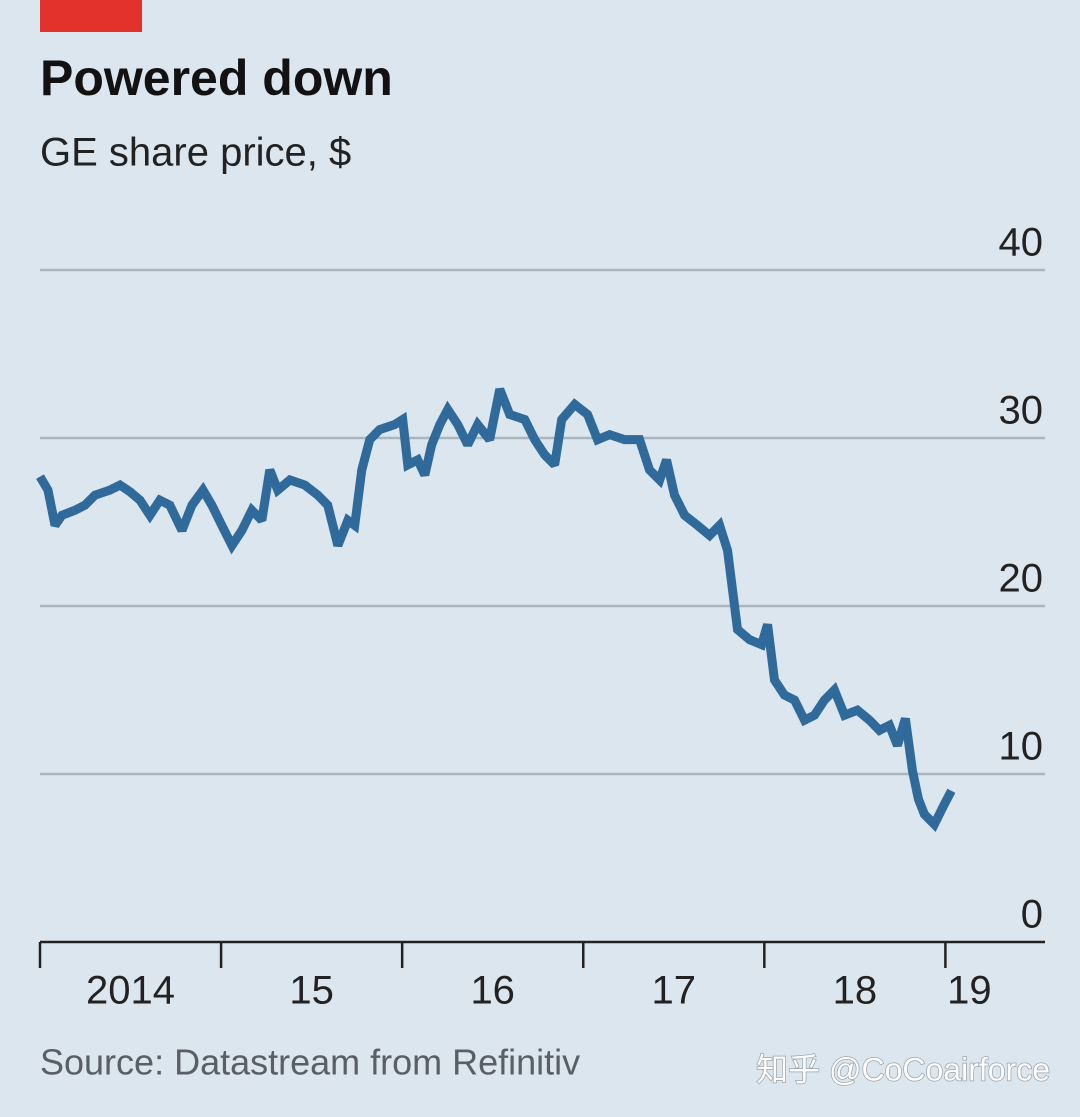 This screenshot has width=1080, height=1117. I want to click on x-tick-label: 19, so click(969, 991).